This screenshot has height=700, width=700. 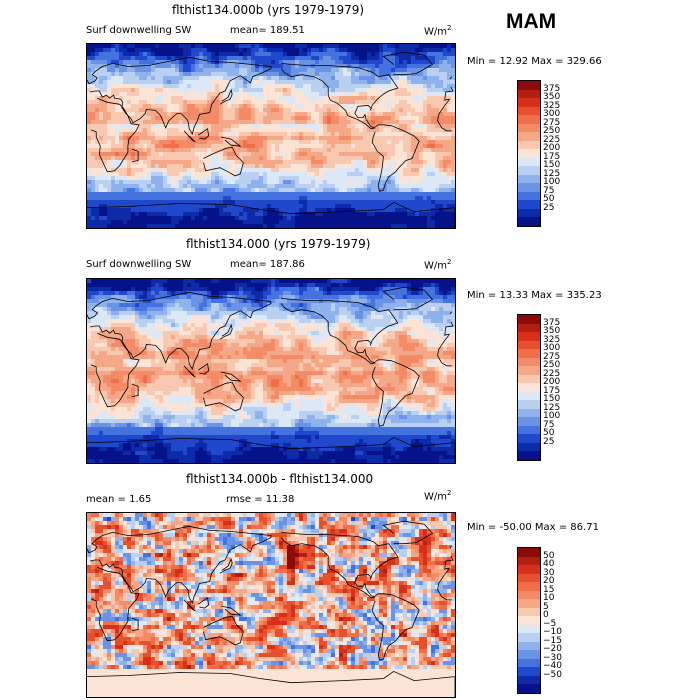 I want to click on colorbar-tick-label: −10, so click(x=552, y=632).